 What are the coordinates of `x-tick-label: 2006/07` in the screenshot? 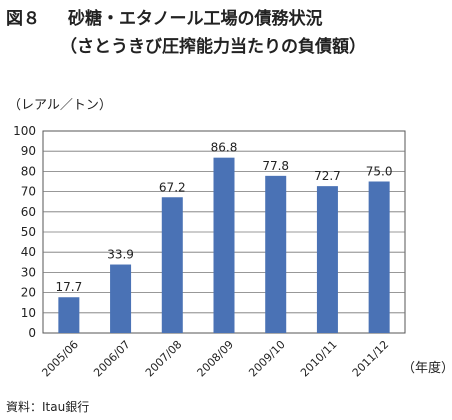 It's located at (112, 359).